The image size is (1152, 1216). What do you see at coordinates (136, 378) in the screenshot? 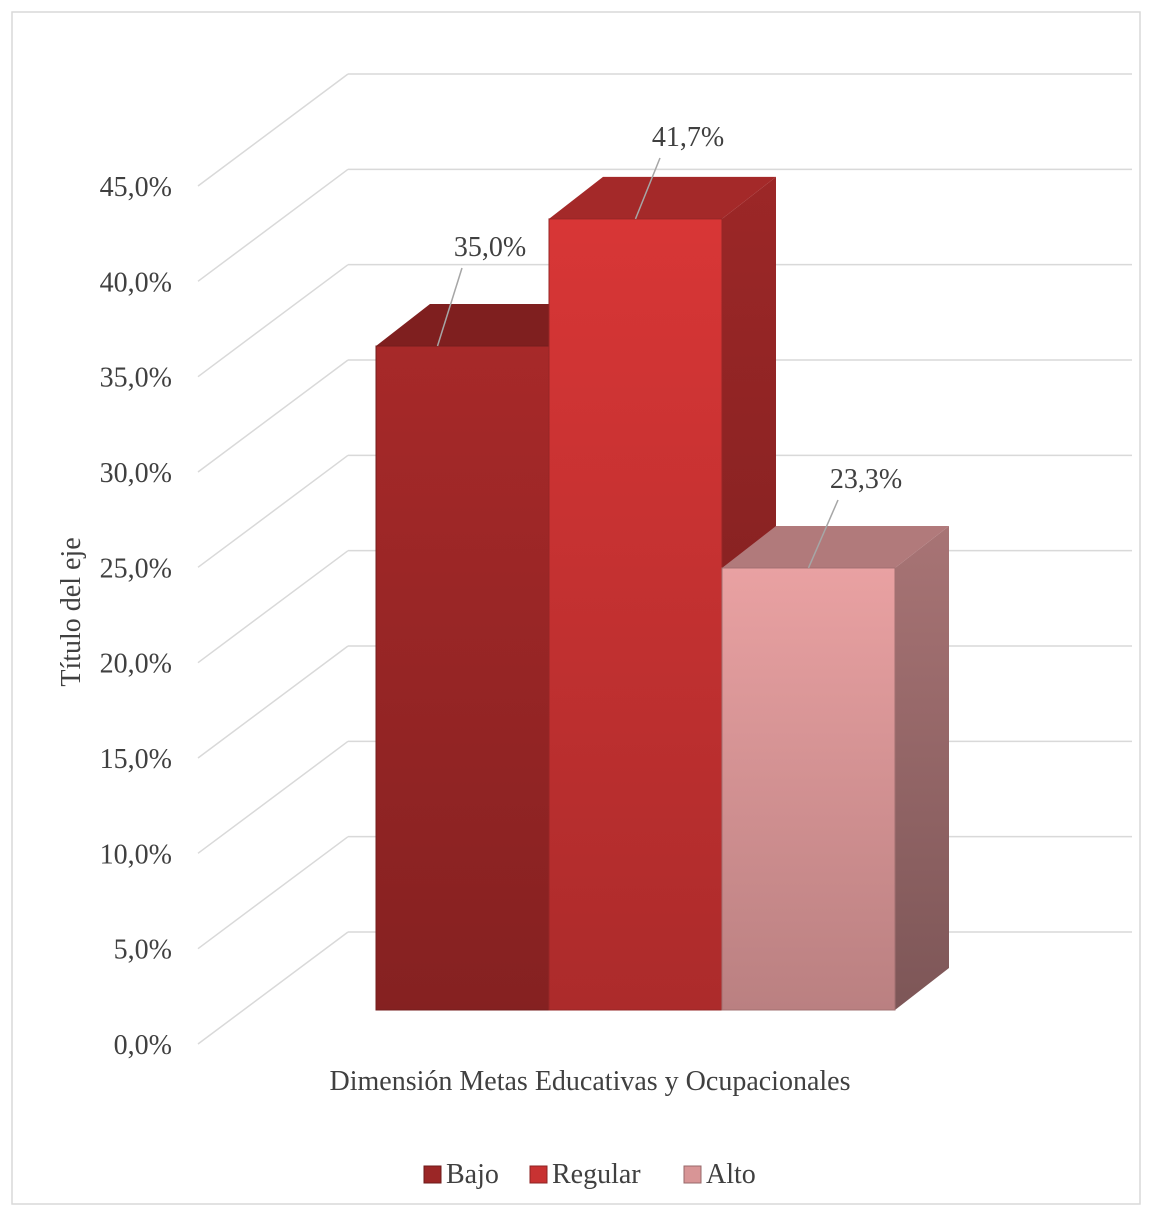
I see `y-tick-label: 35,0%` at bounding box center [136, 378].